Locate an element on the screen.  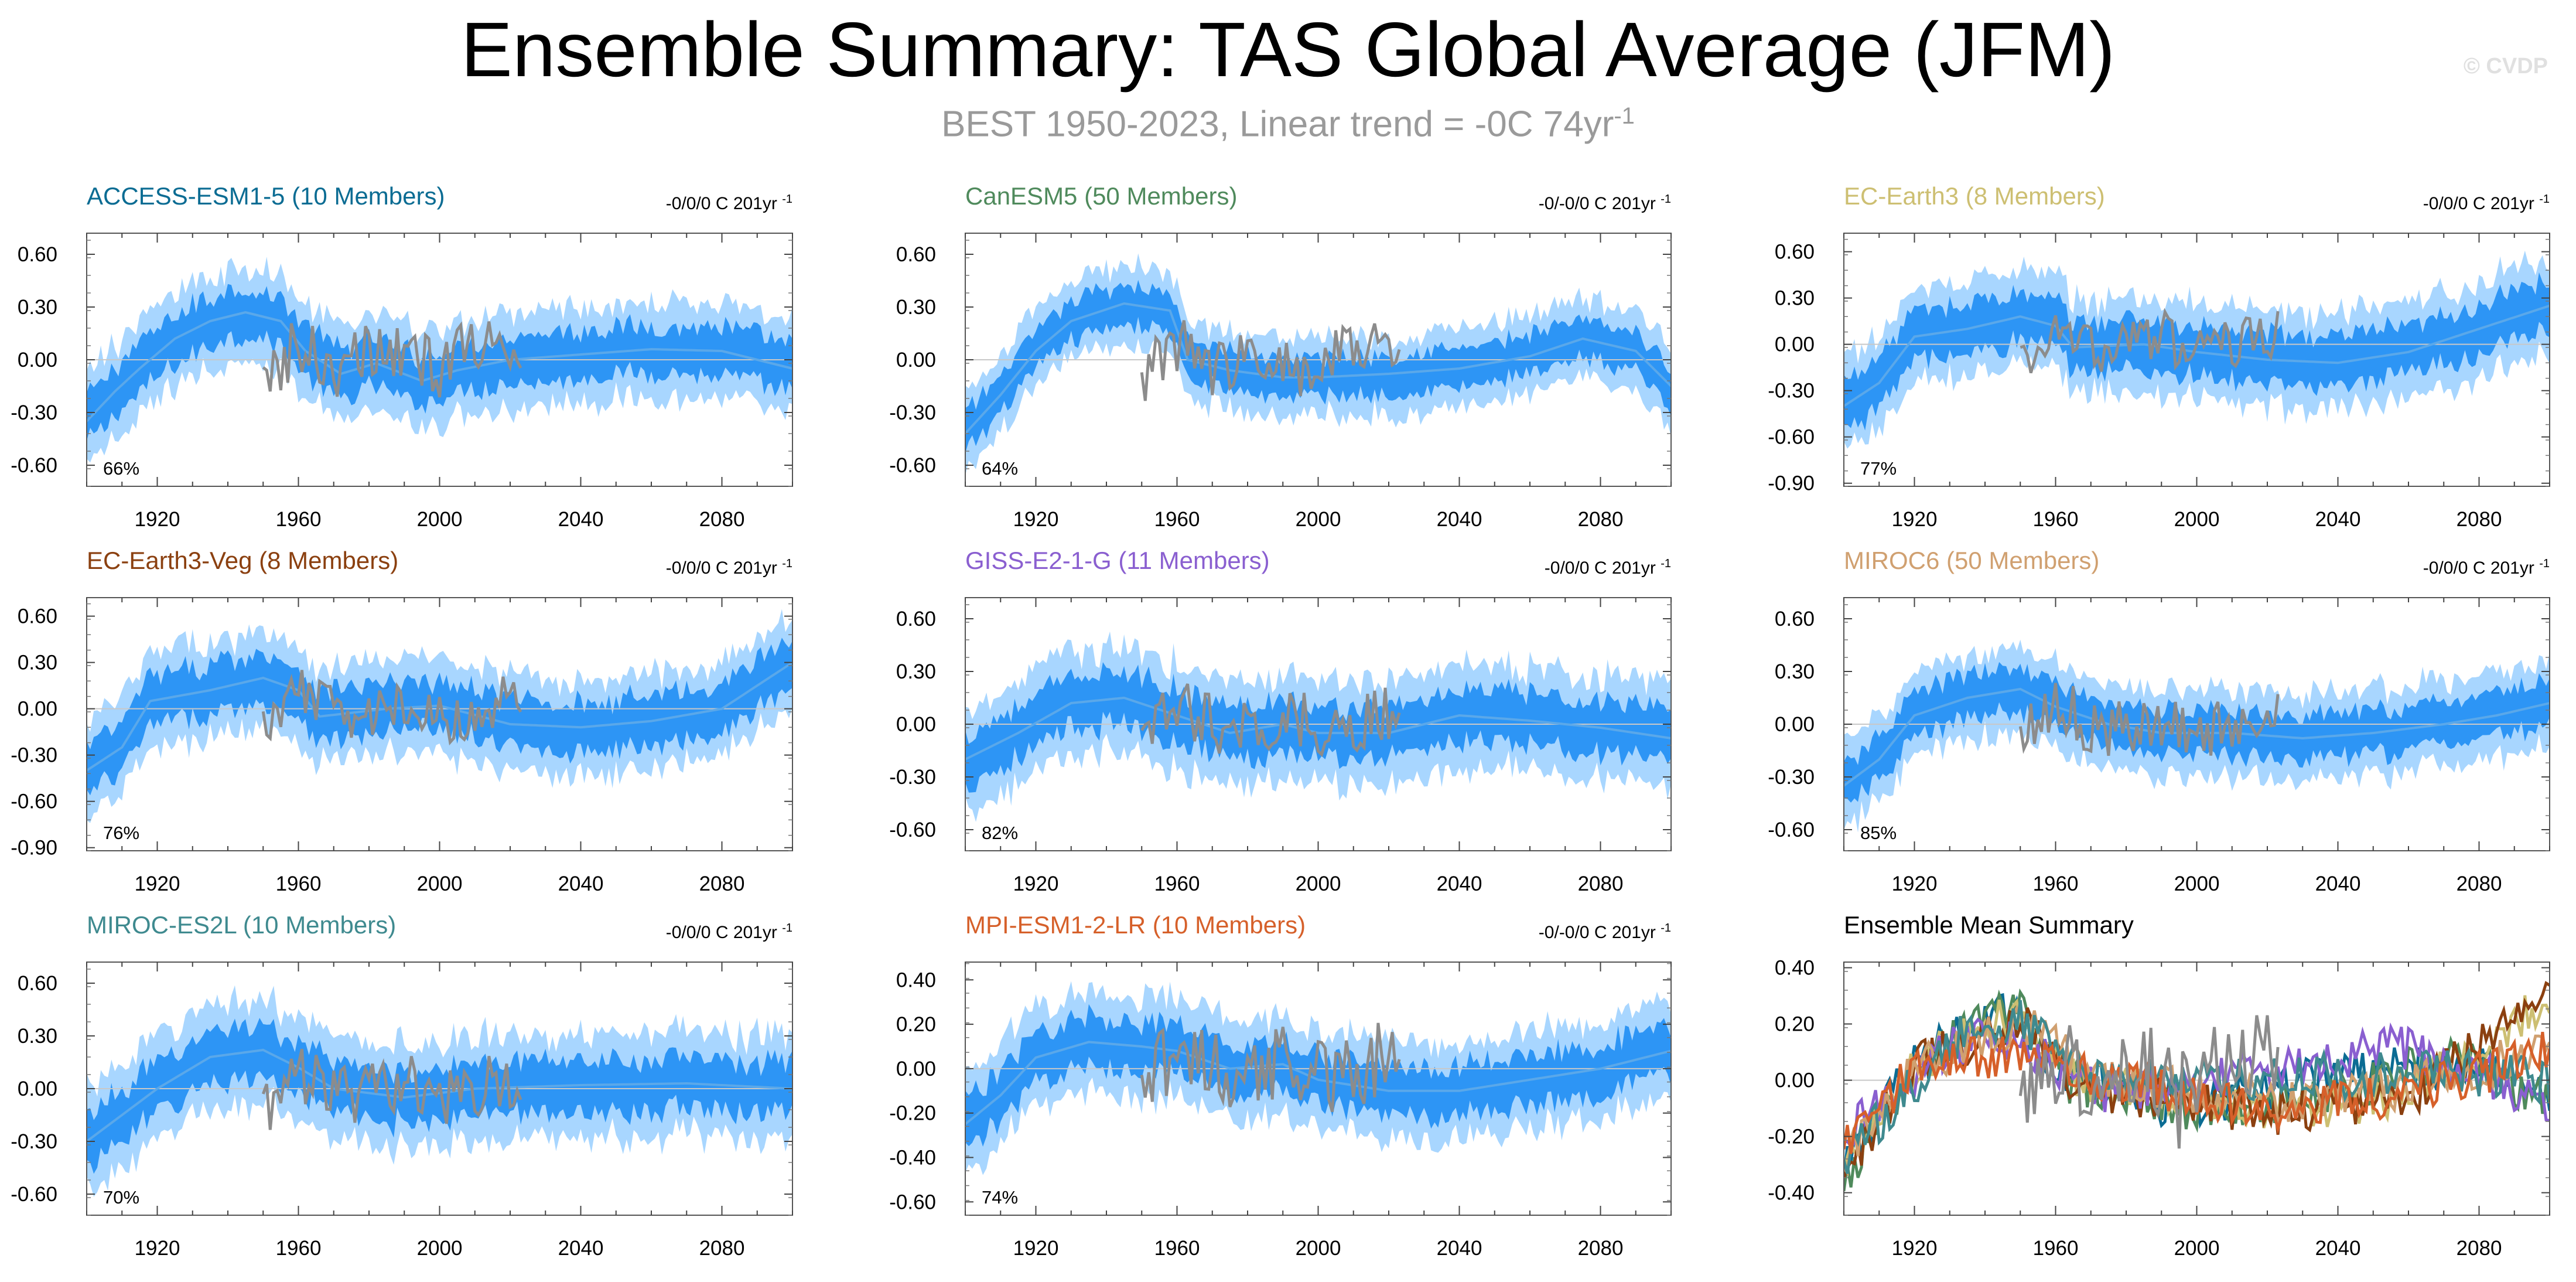
panel-title: EC-Earth3-Veg (8 Members) is located at coordinates (243, 560).